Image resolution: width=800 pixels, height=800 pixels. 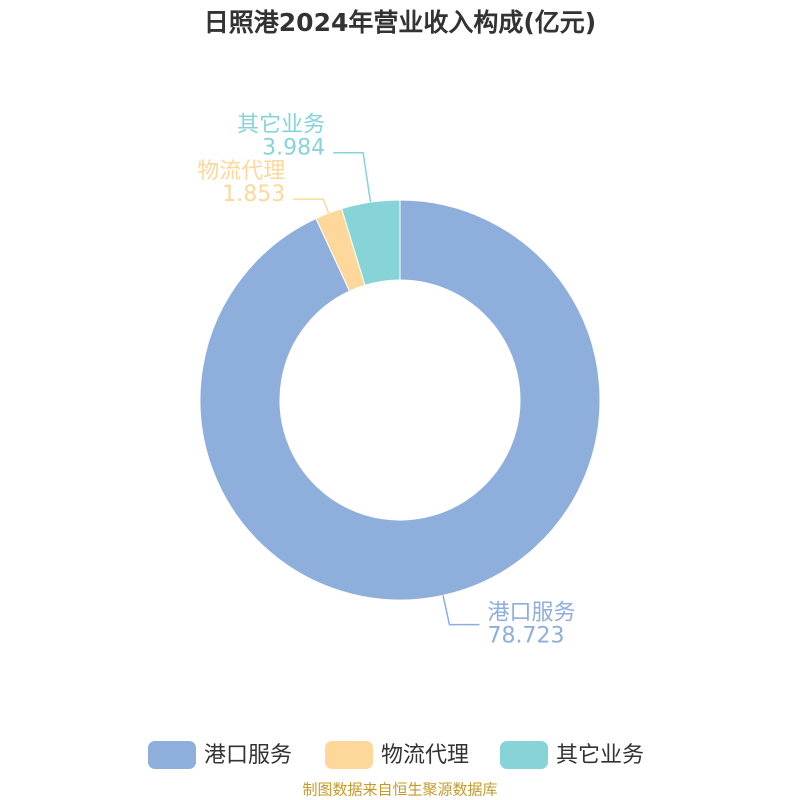 I want to click on slice-label: 其它业务, so click(x=281, y=125).